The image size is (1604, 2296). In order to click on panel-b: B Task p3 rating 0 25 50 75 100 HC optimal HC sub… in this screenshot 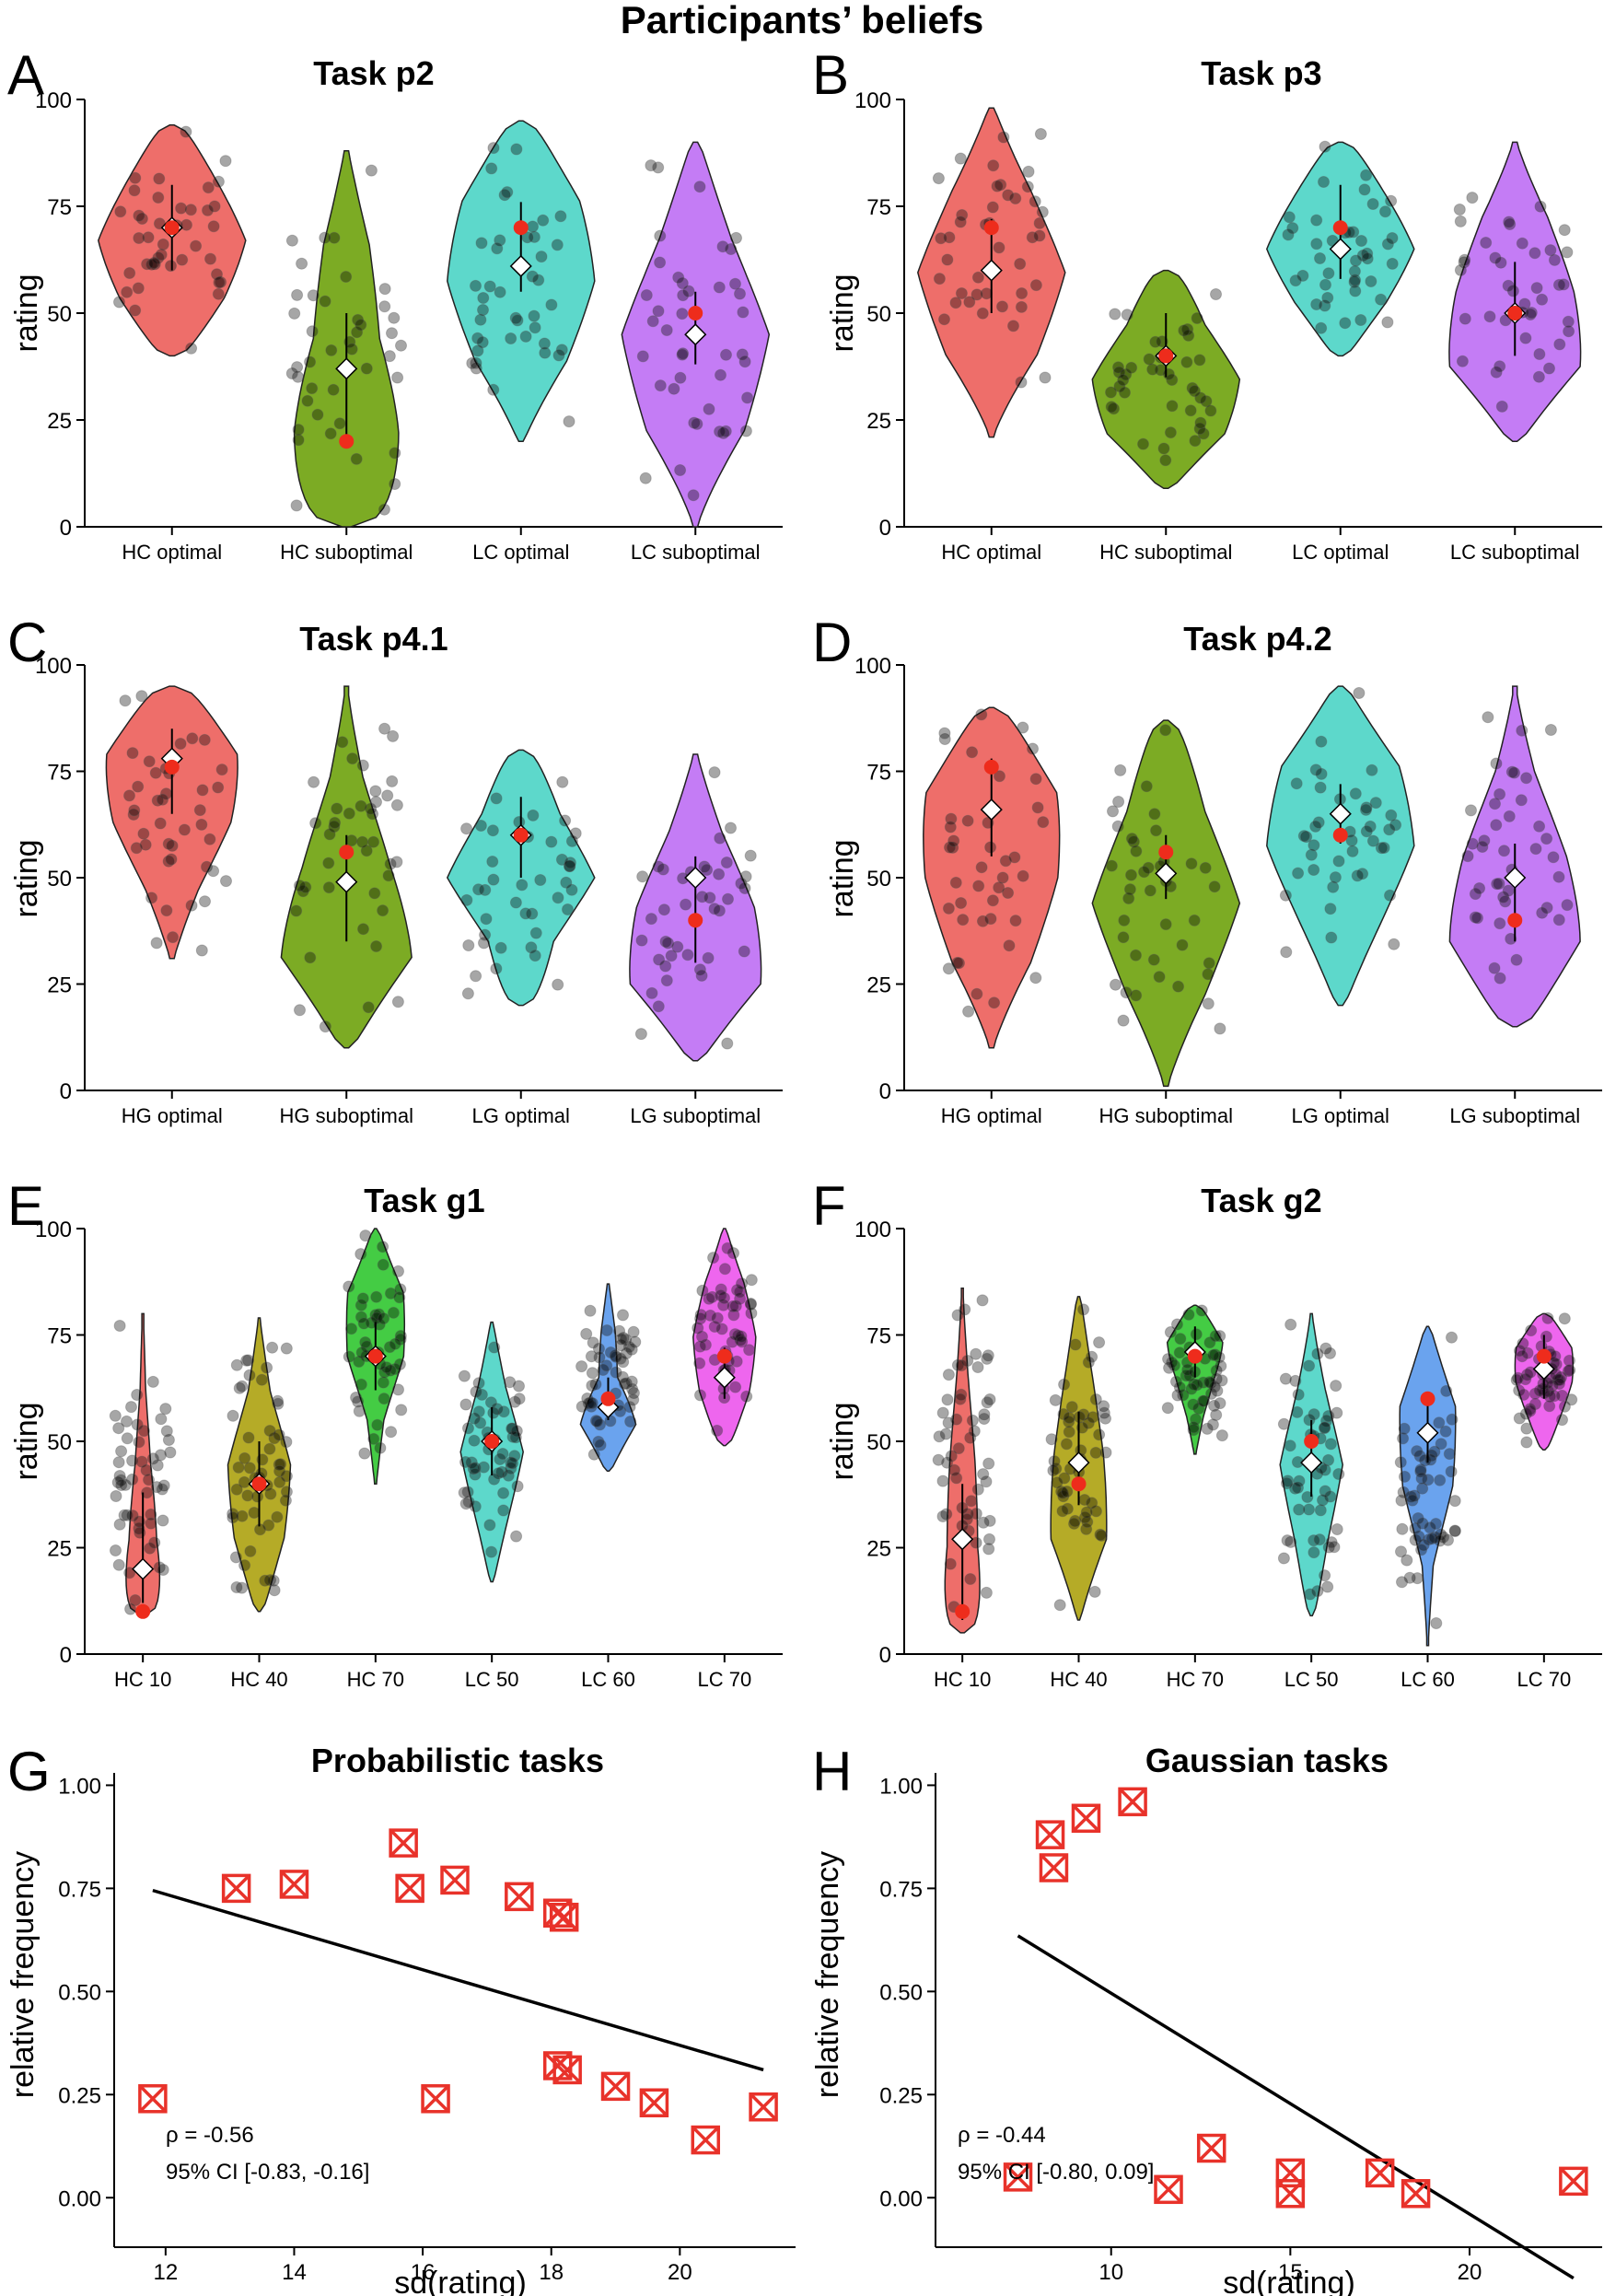, I will do `click(1207, 304)`.